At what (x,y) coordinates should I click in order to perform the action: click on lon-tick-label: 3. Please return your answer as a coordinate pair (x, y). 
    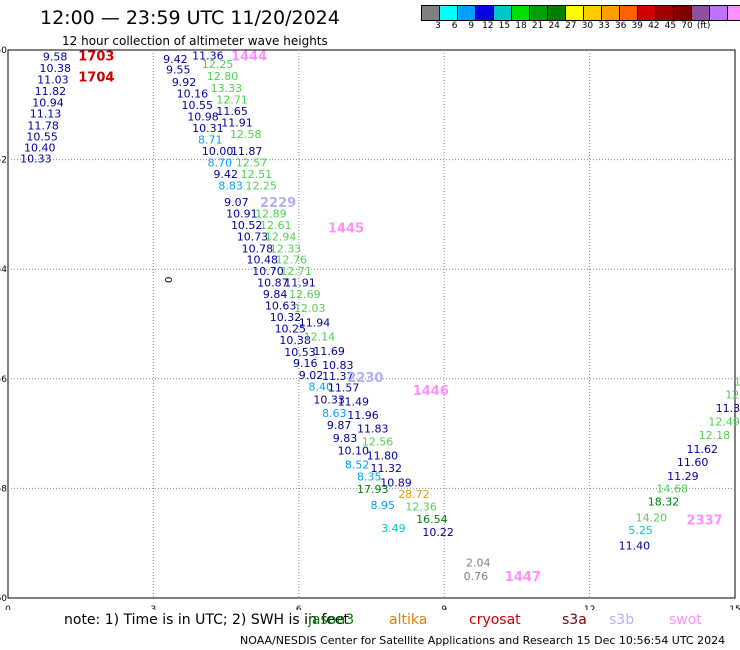
    Looking at the image, I should click on (154, 607).